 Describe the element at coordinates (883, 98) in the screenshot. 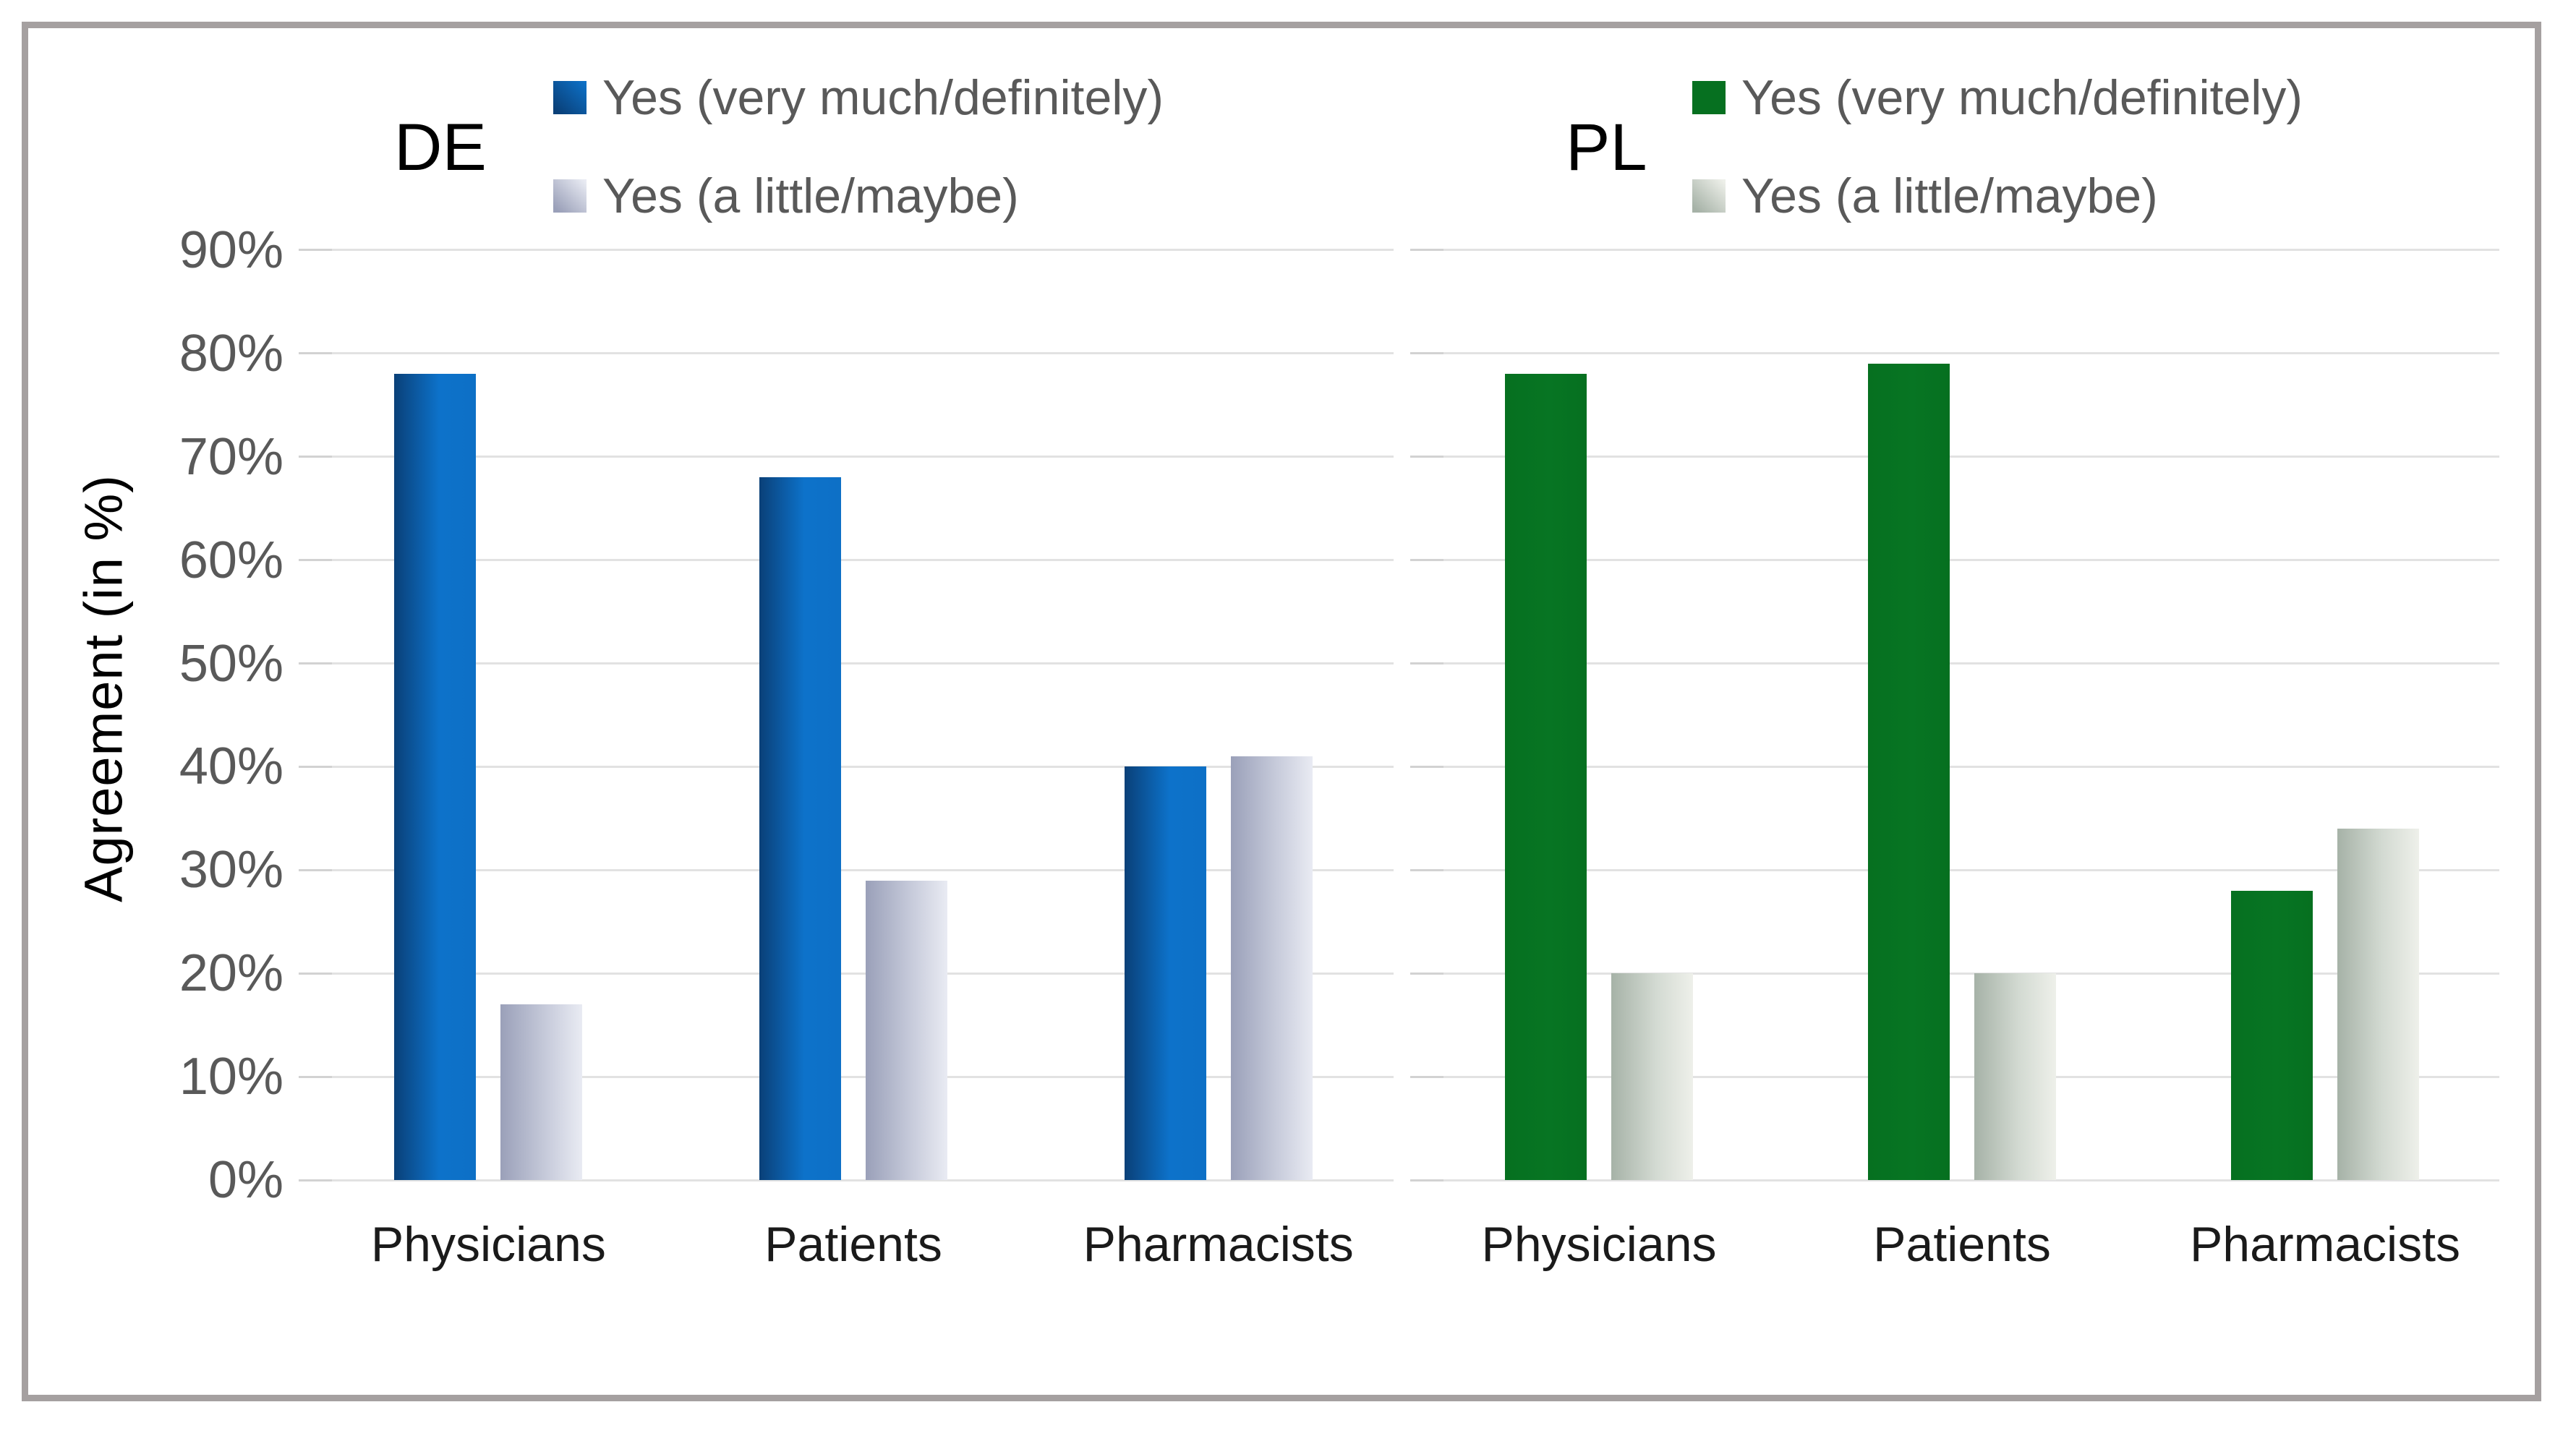

I see `legend-label-DE-series1: Yes (very much/definitely)` at that location.